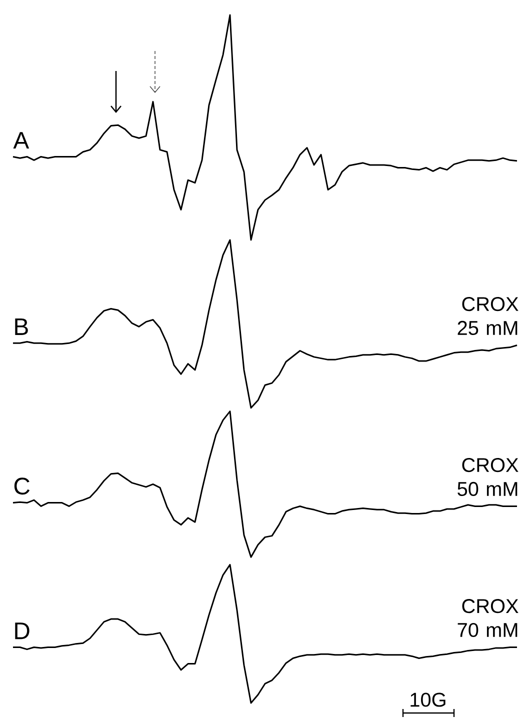 Image resolution: width=528 pixels, height=723 pixels. What do you see at coordinates (21, 140) in the screenshot?
I see `series-label: A` at bounding box center [21, 140].